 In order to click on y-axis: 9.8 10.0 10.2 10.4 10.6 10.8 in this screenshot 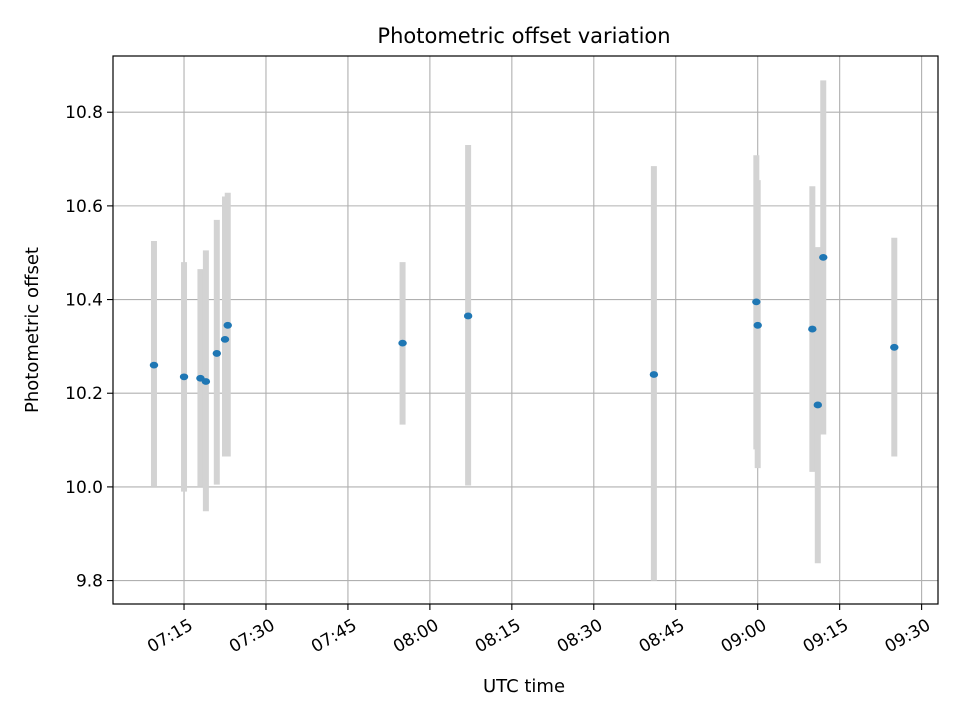, I will do `click(89, 347)`.